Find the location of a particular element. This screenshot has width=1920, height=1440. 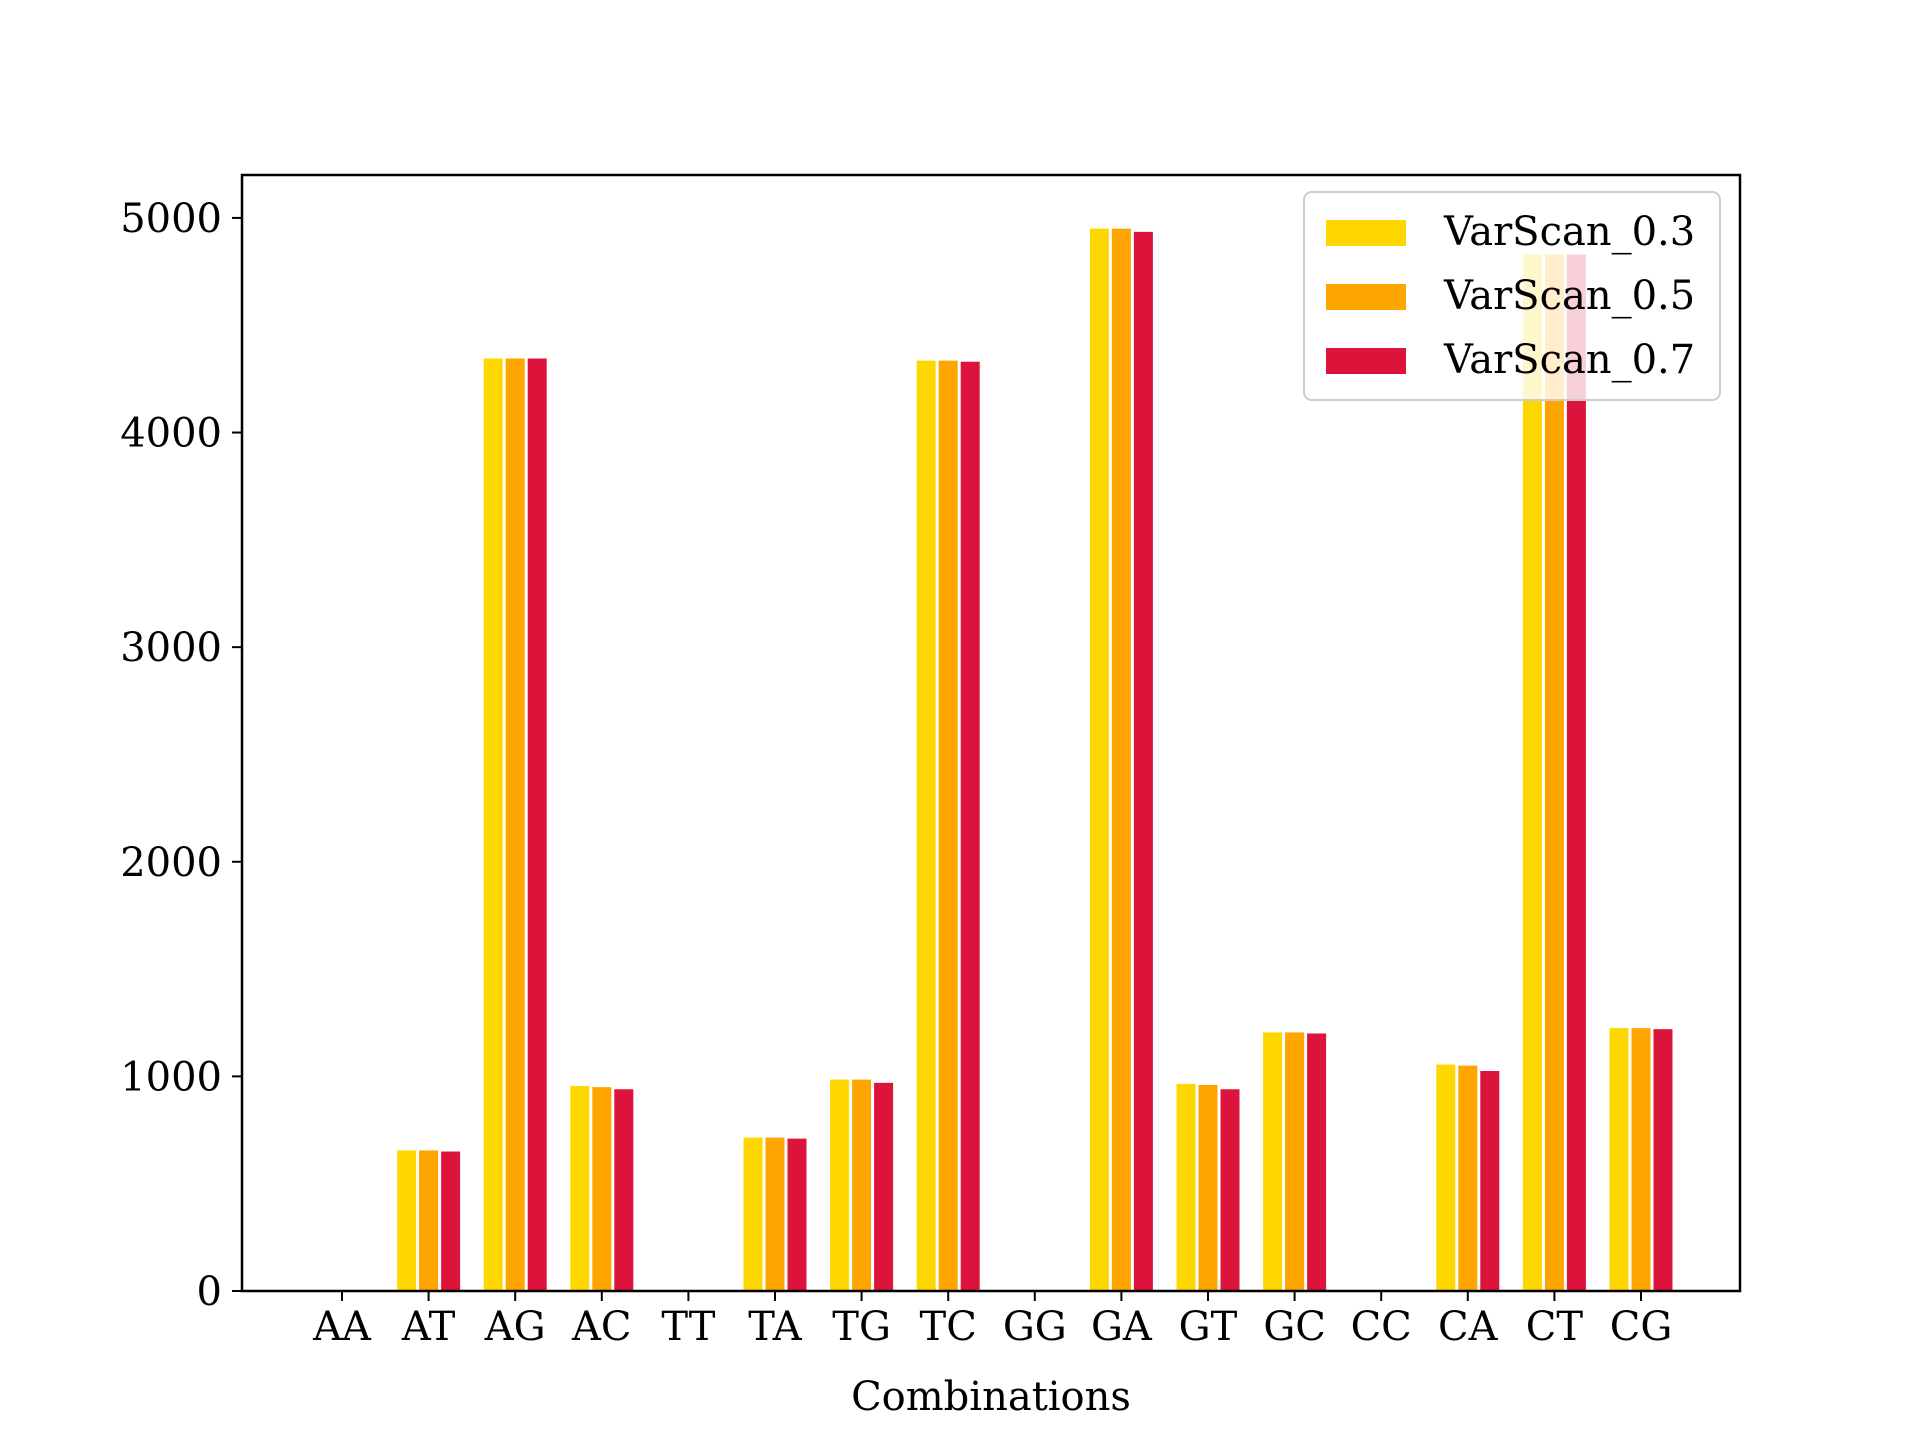

legend-label: VarScan_0.5 is located at coordinates (1569, 296).